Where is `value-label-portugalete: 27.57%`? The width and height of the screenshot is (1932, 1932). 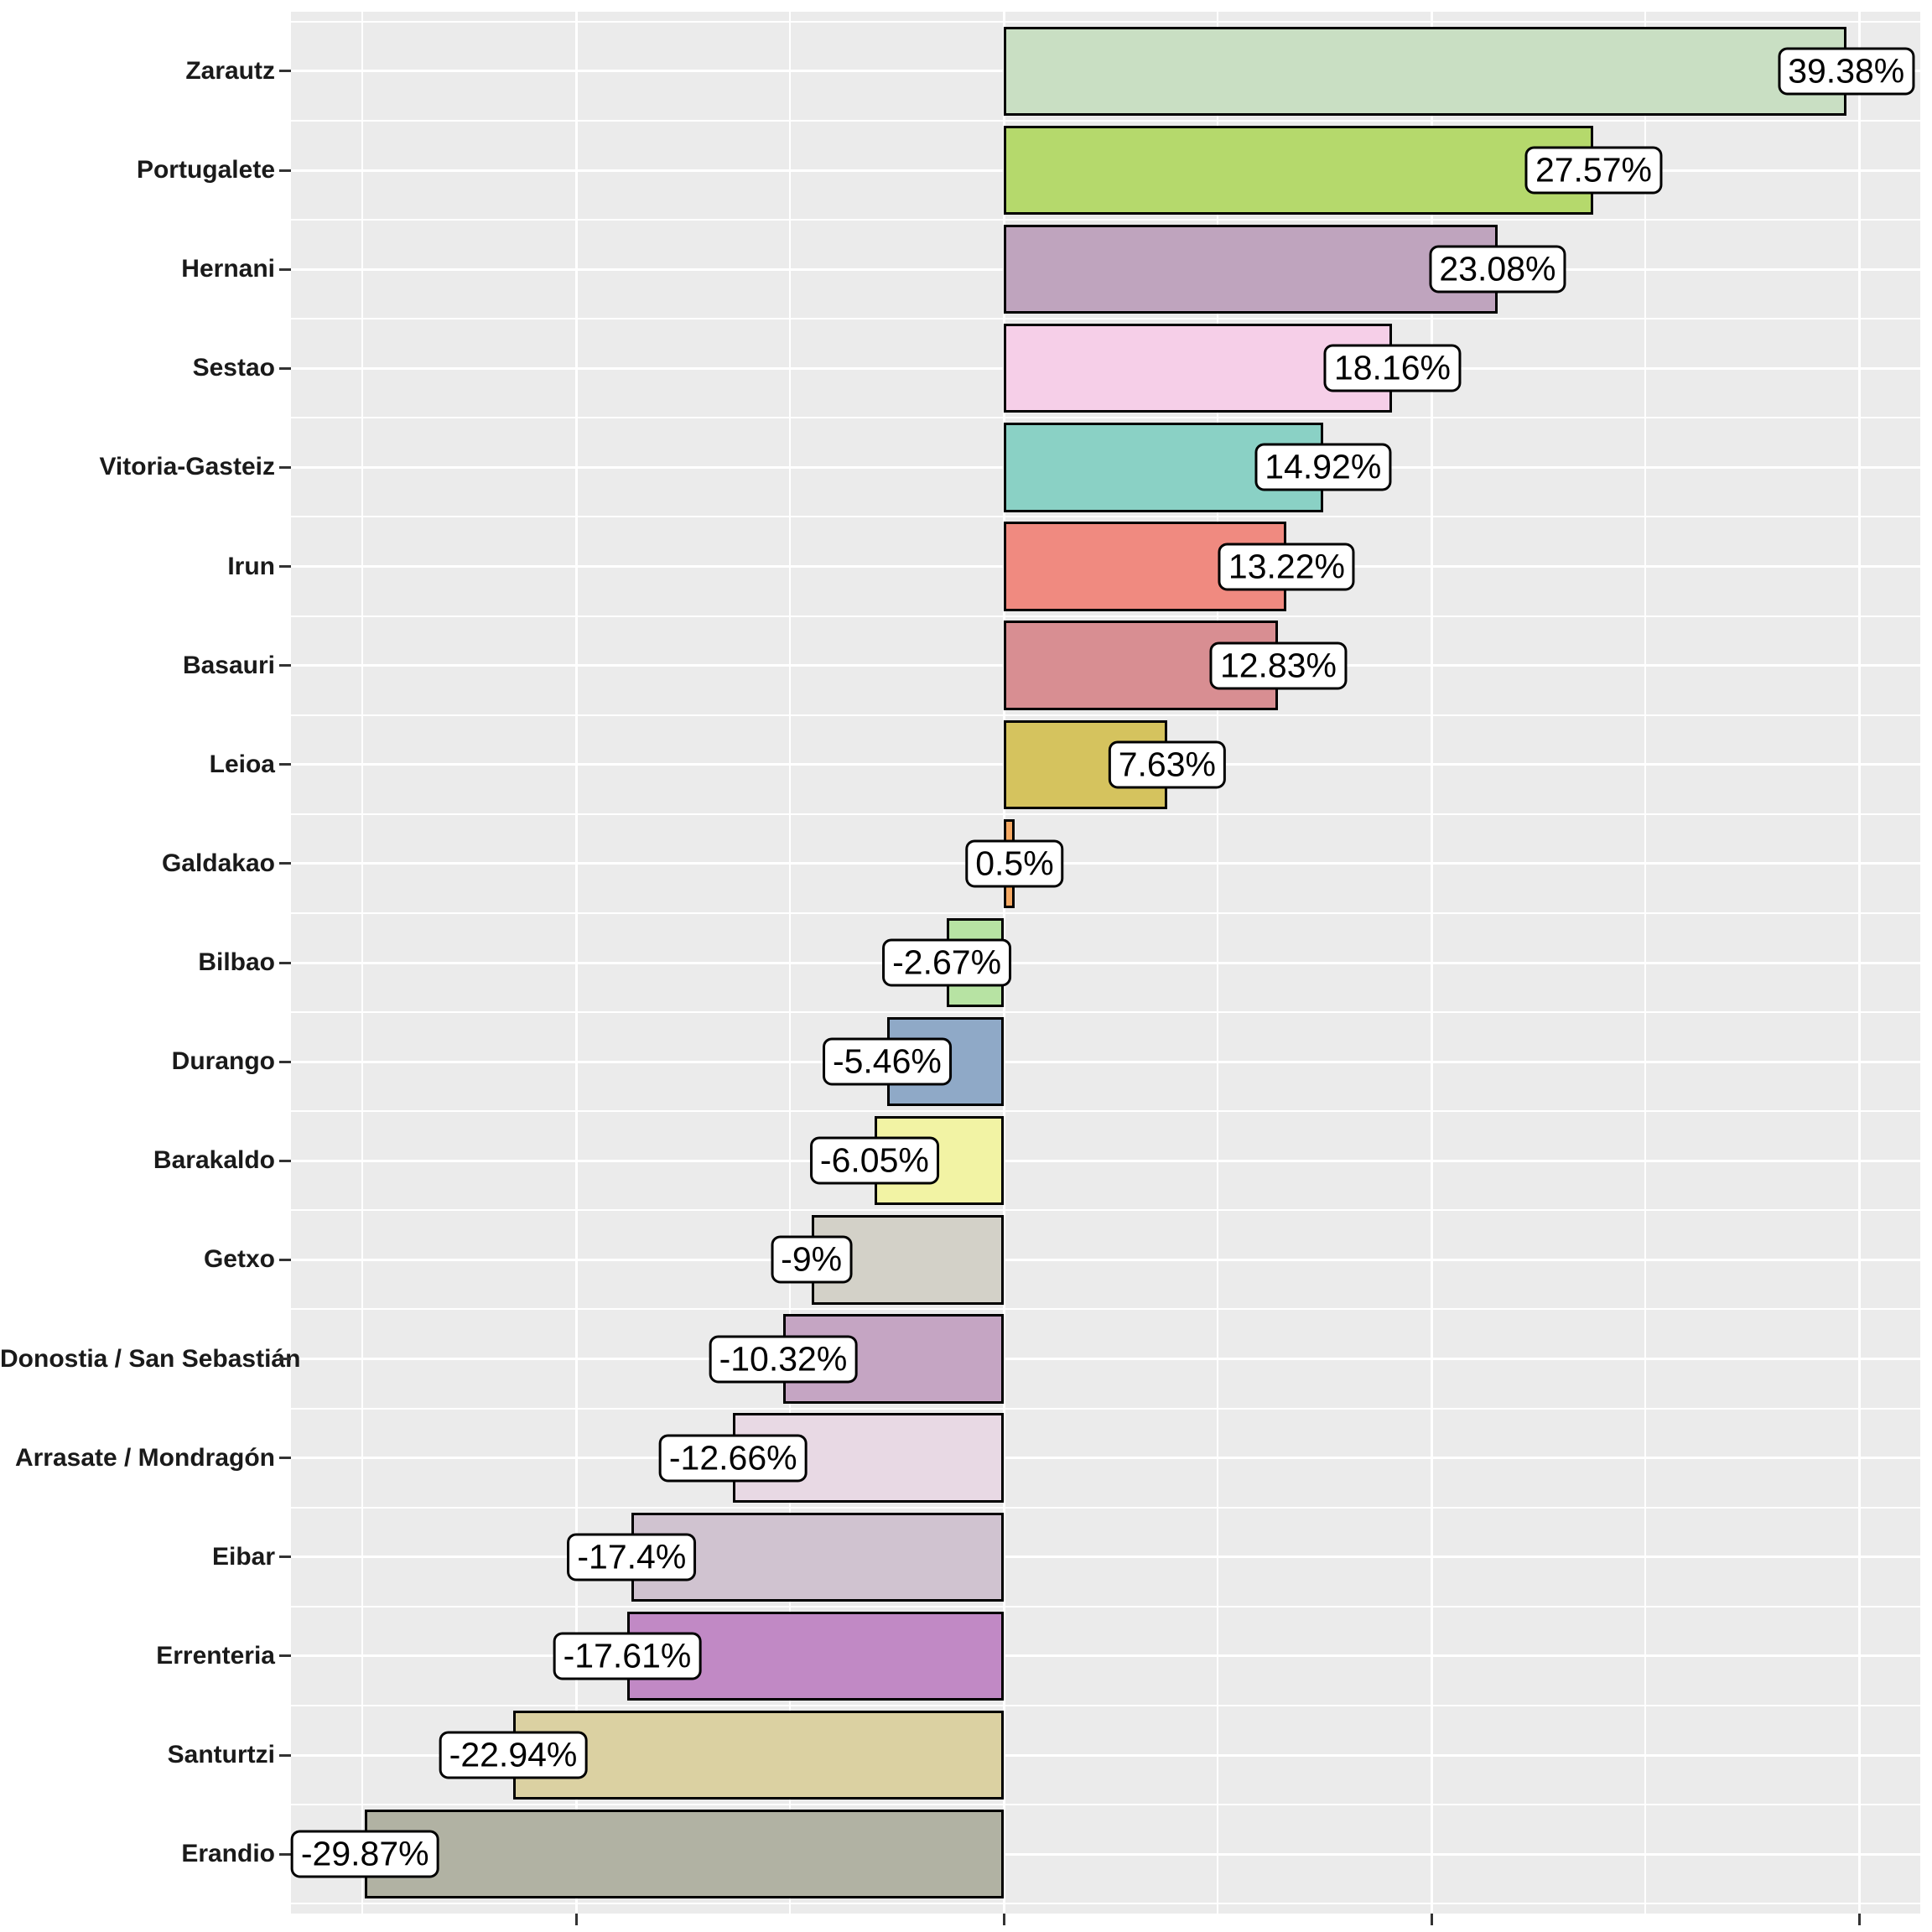 value-label-portugalete: 27.57% is located at coordinates (1593, 170).